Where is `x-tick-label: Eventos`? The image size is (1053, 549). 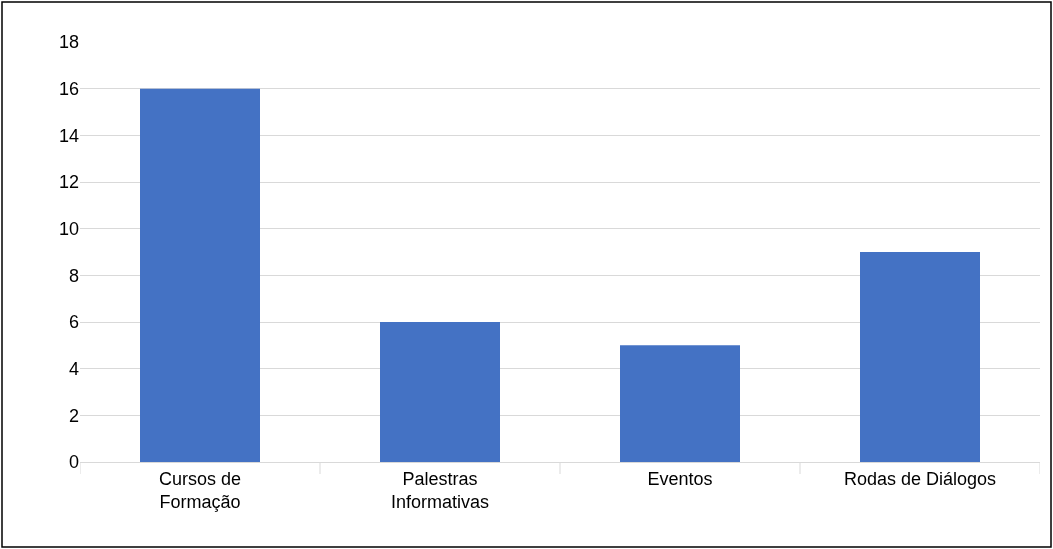 x-tick-label: Eventos is located at coordinates (680, 478).